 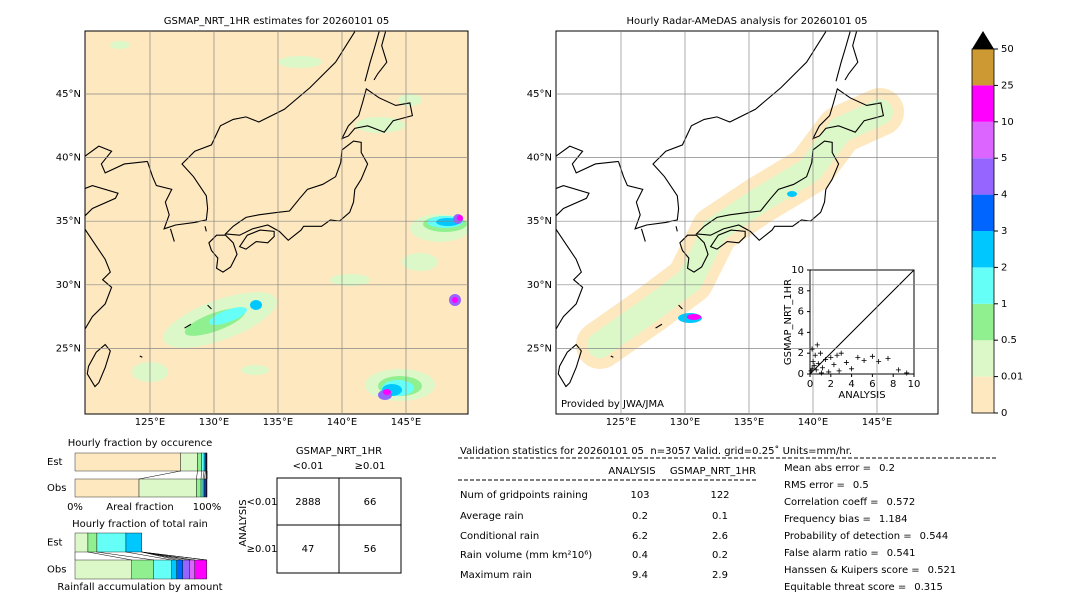 I want to click on row-label: ≥0.01, so click(x=262, y=549).